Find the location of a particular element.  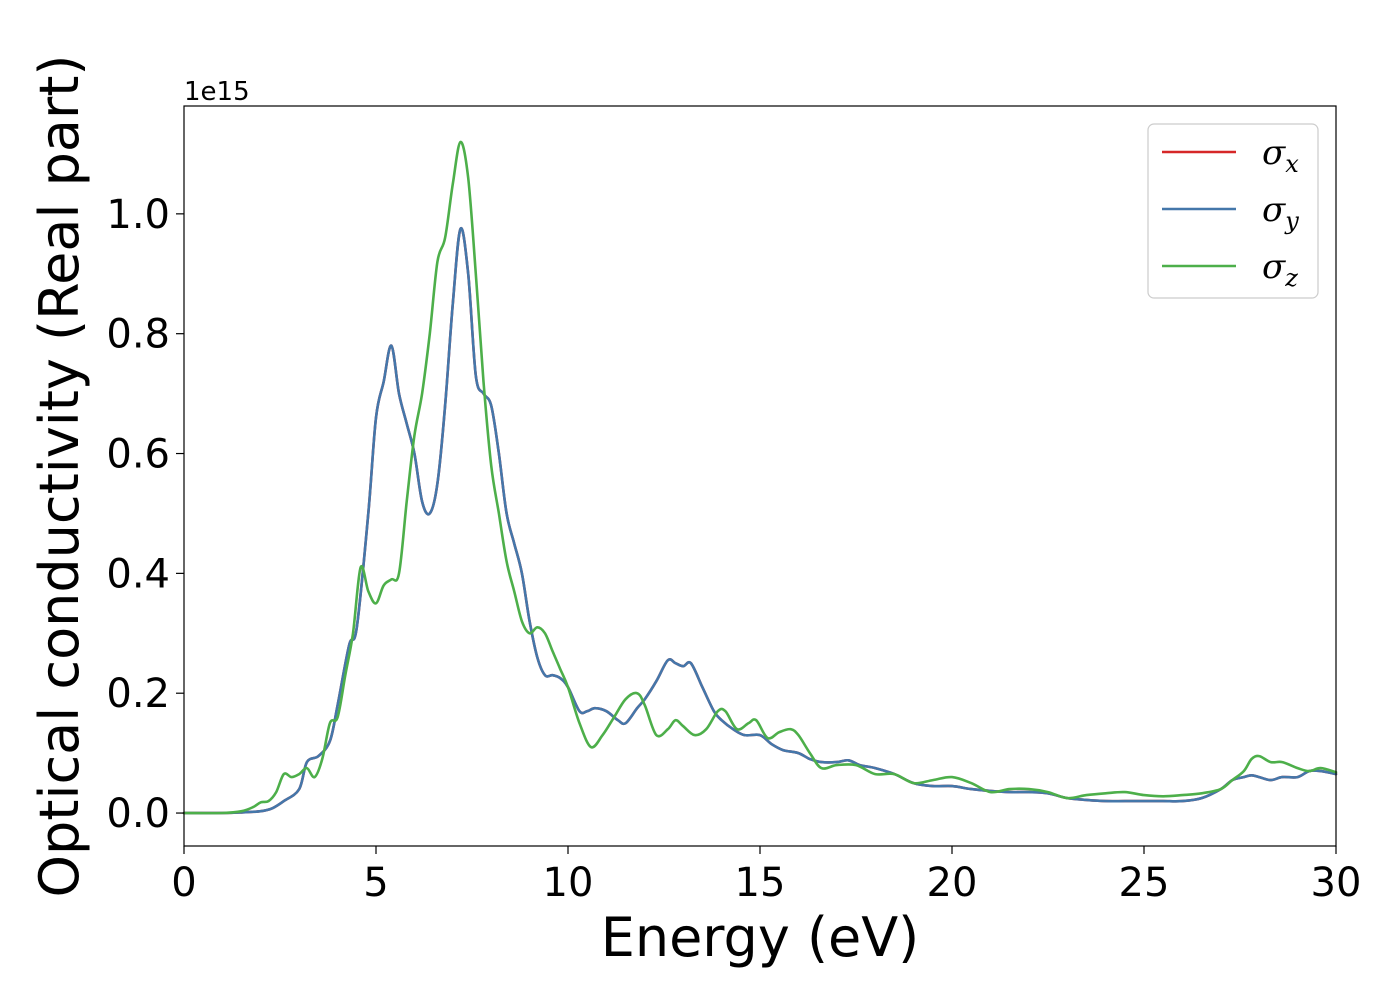

x-axis-ticks: 0 5 10 15 20 25 30 is located at coordinates (766, 876).